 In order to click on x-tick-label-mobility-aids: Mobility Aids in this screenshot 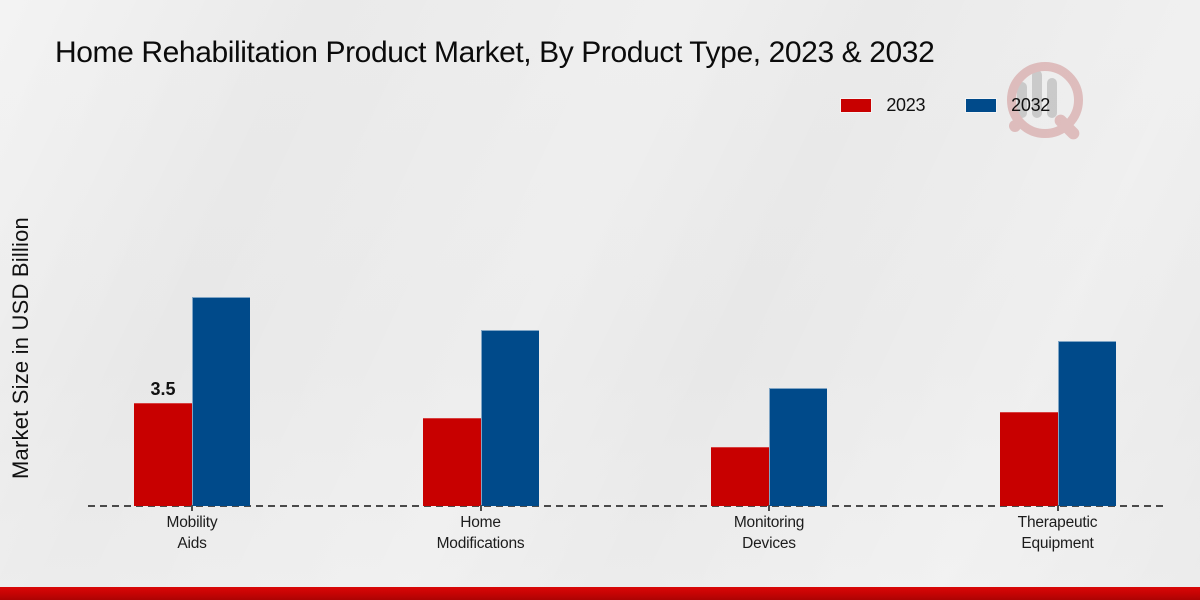, I will do `click(192, 533)`.